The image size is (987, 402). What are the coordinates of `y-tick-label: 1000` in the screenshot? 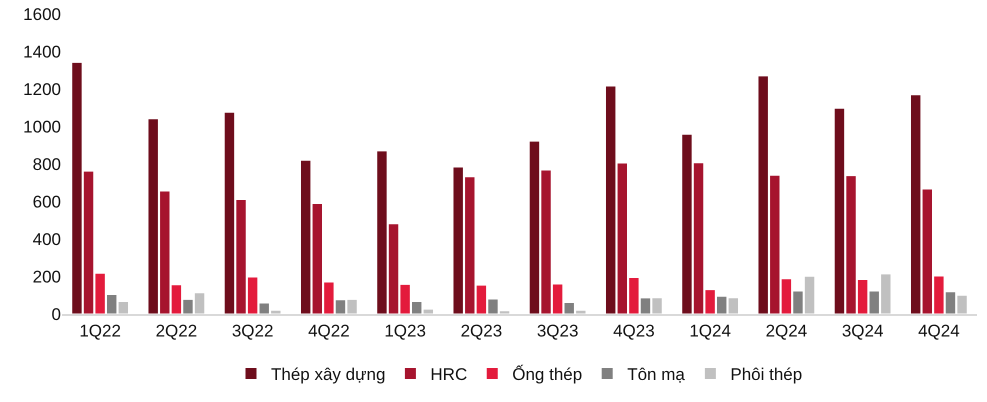 It's located at (42, 126).